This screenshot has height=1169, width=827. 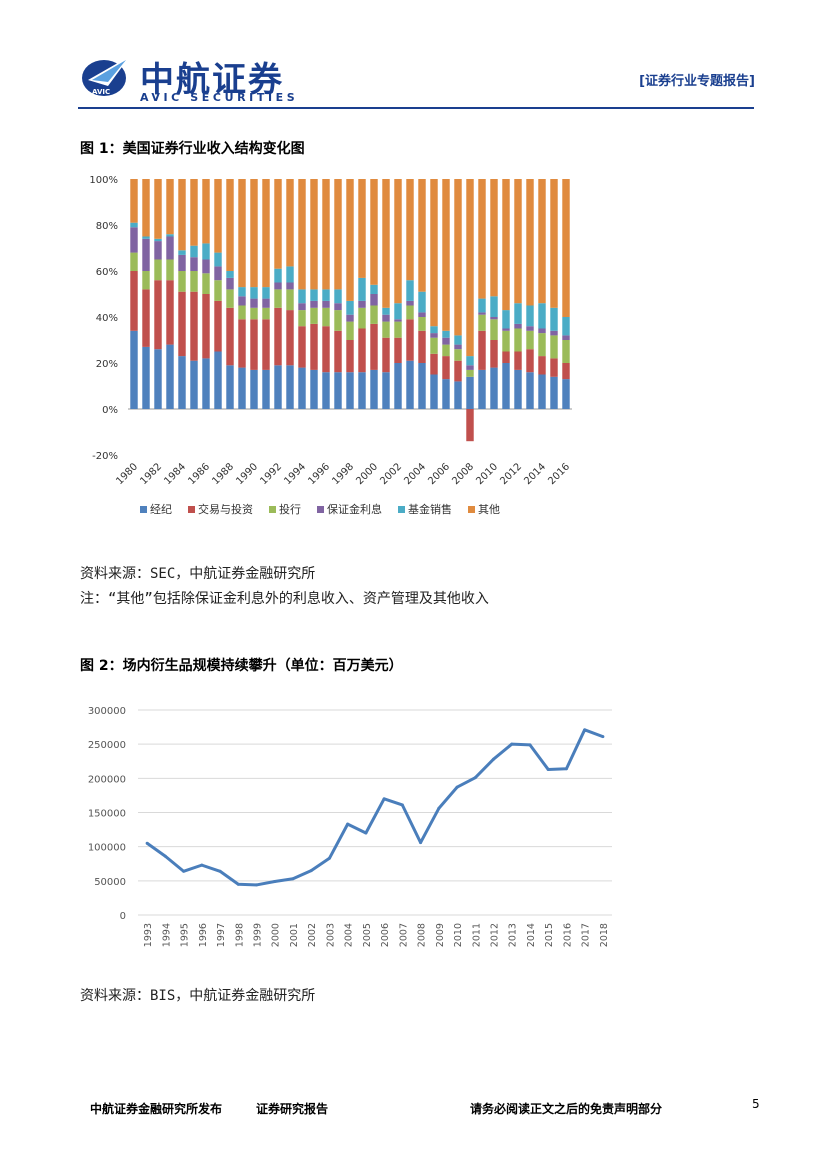 I want to click on x-tick-label: 2002, so click(x=312, y=935).